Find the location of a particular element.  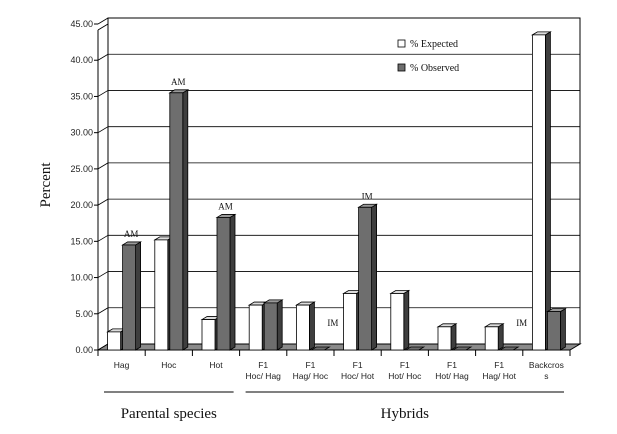

legend-swatch-expected is located at coordinates (401, 43).